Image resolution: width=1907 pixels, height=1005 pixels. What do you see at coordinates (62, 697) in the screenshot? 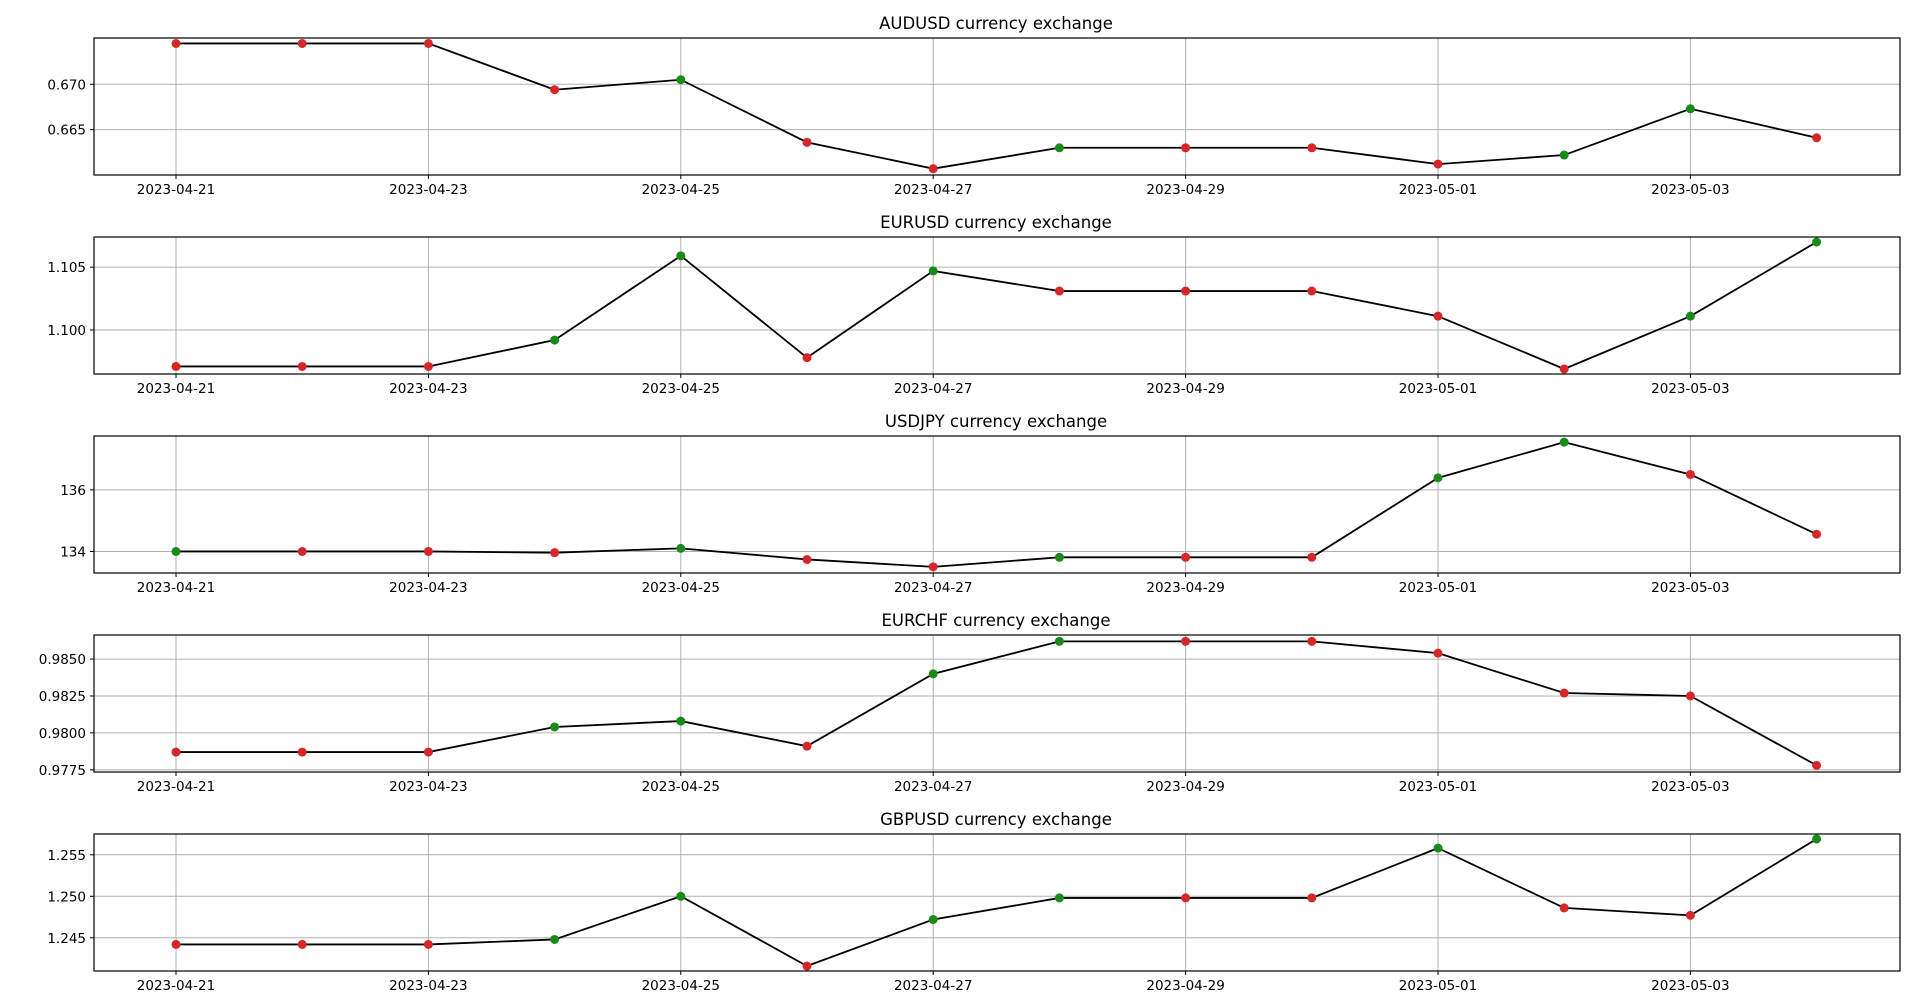
I see `y-tick-label: 0.9825` at bounding box center [62, 697].